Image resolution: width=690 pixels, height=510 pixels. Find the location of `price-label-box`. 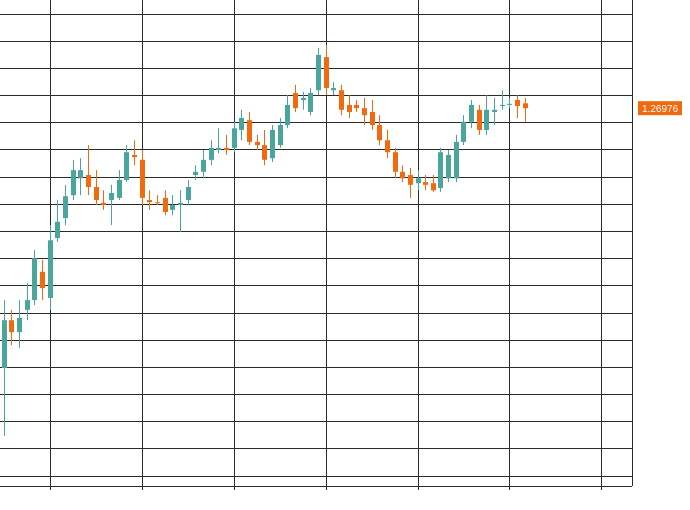

price-label-box is located at coordinates (660, 108).